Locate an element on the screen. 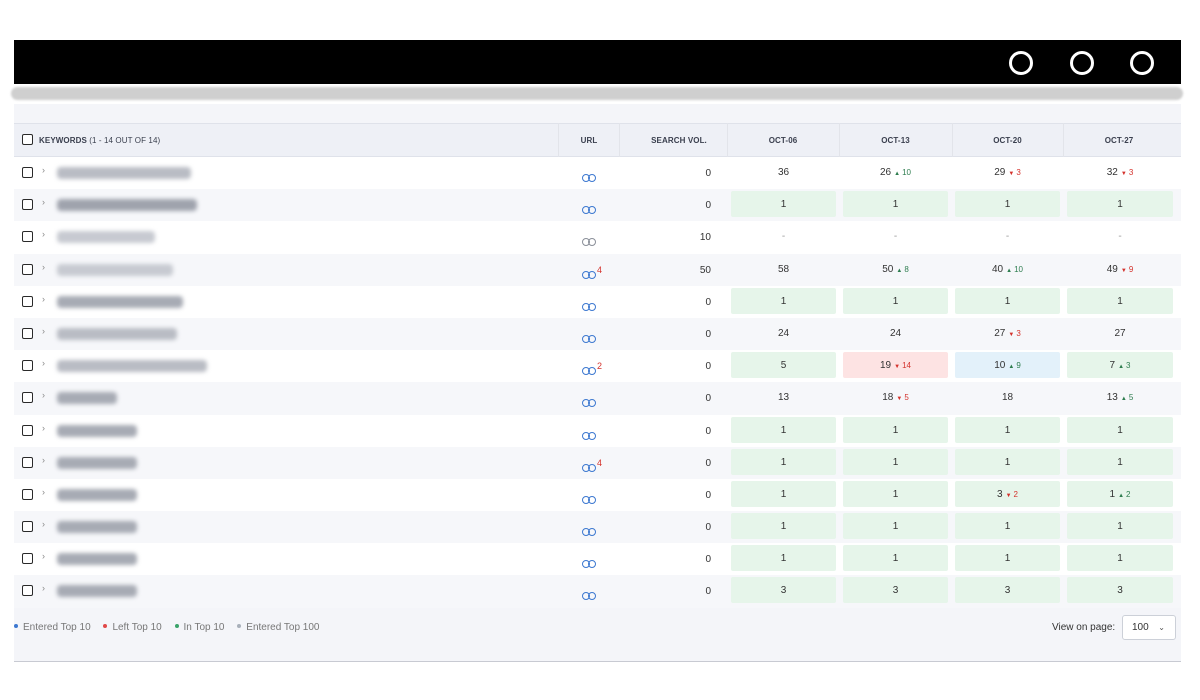 The width and height of the screenshot is (1200, 700). rank-cell: 7 ▲ 3 is located at coordinates (1120, 365).